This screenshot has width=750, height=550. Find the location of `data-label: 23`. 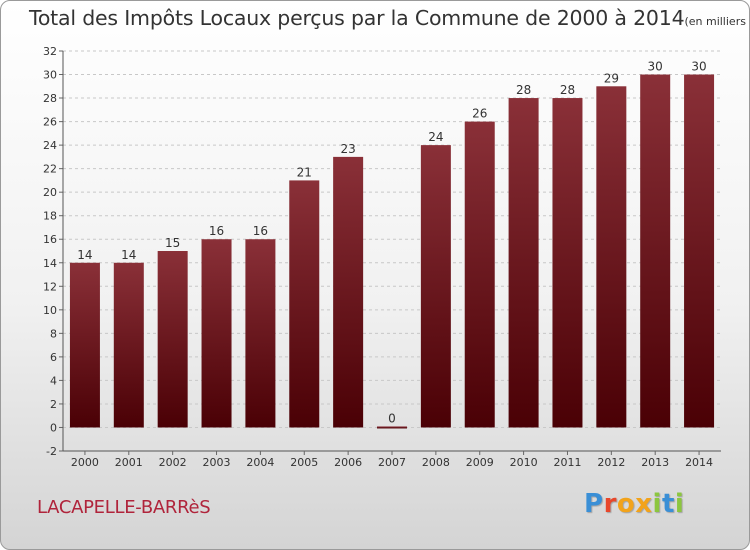

data-label: 23 is located at coordinates (347, 149).